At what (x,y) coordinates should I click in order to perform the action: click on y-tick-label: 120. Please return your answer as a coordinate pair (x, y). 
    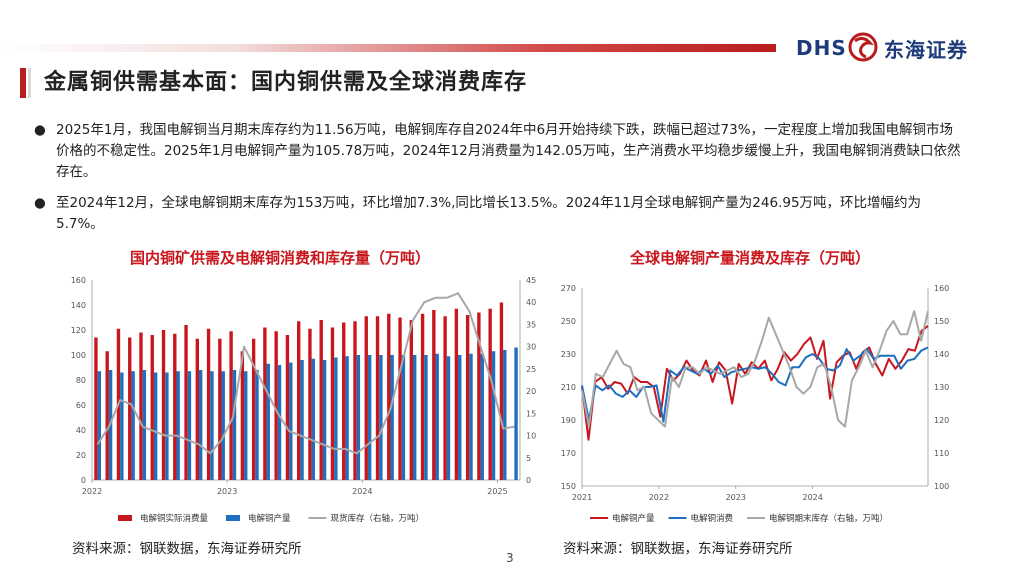
    Looking at the image, I should click on (78, 330).